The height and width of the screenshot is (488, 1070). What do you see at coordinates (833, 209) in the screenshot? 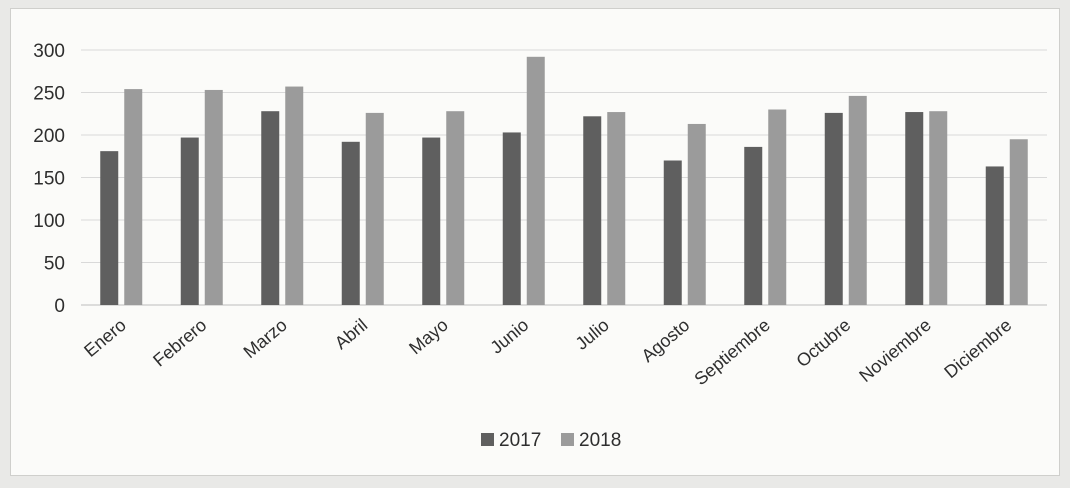
I see `bar-2017-octubre` at bounding box center [833, 209].